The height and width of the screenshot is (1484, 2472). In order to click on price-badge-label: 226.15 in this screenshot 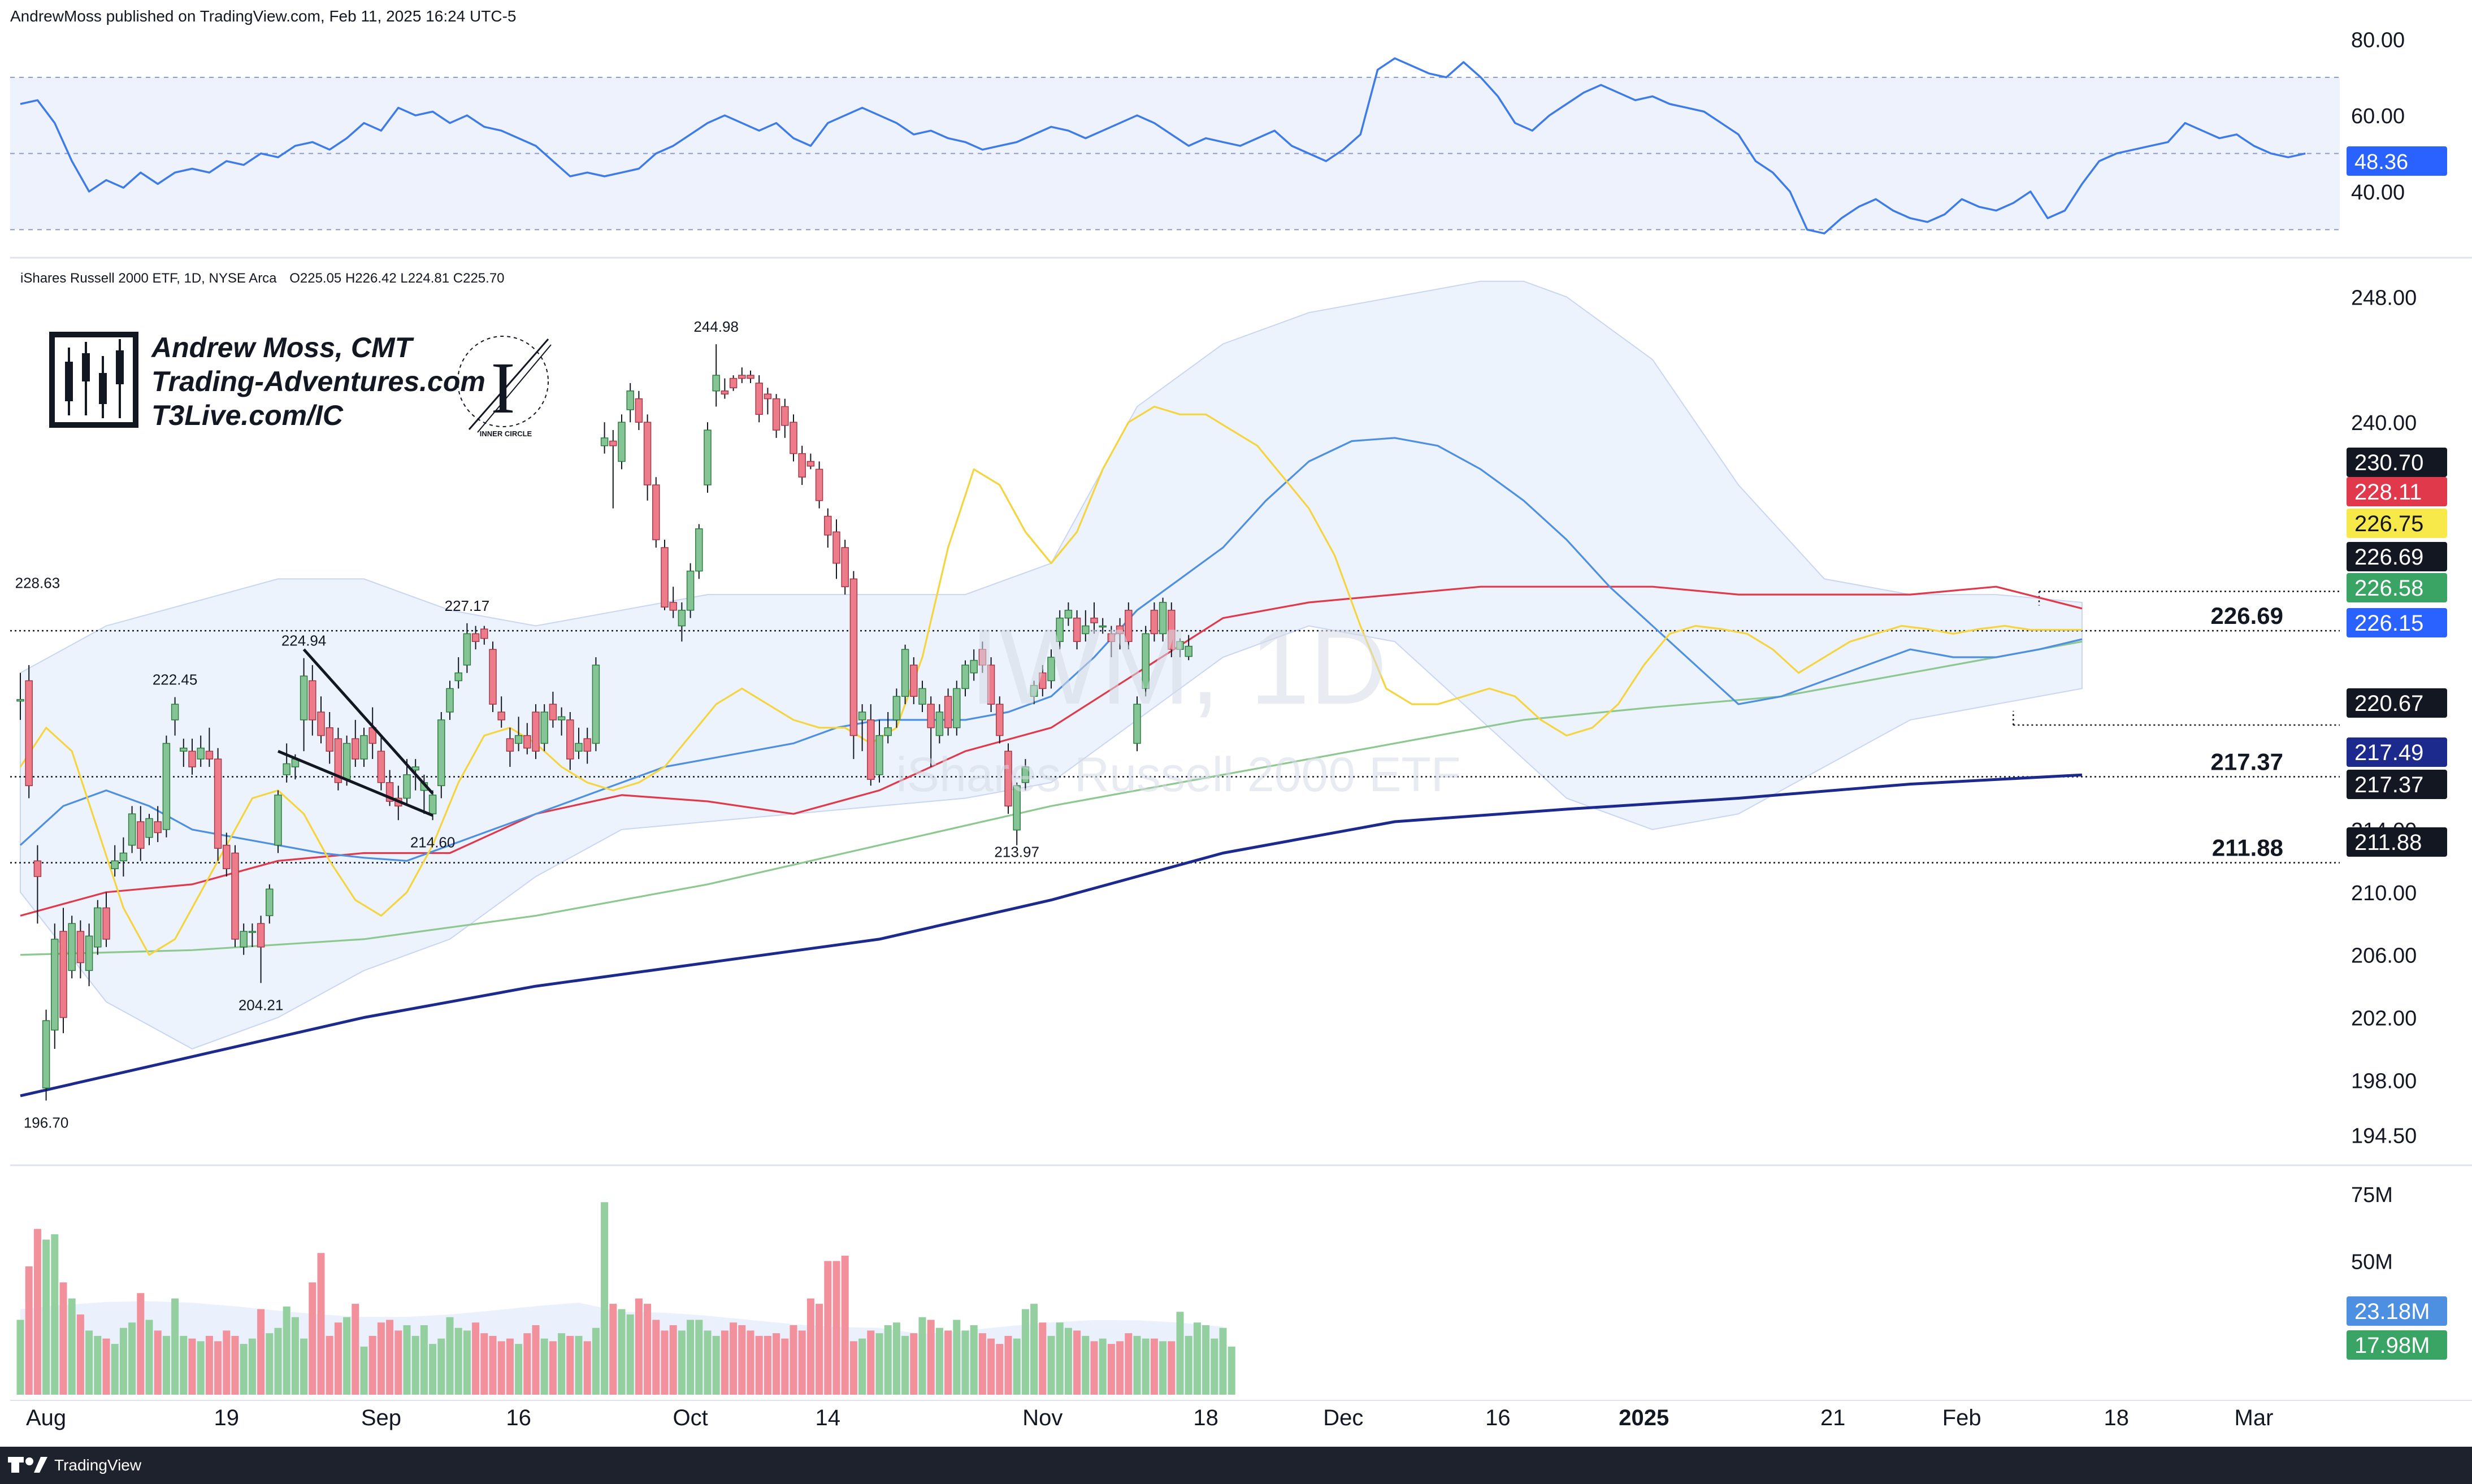, I will do `click(2389, 624)`.